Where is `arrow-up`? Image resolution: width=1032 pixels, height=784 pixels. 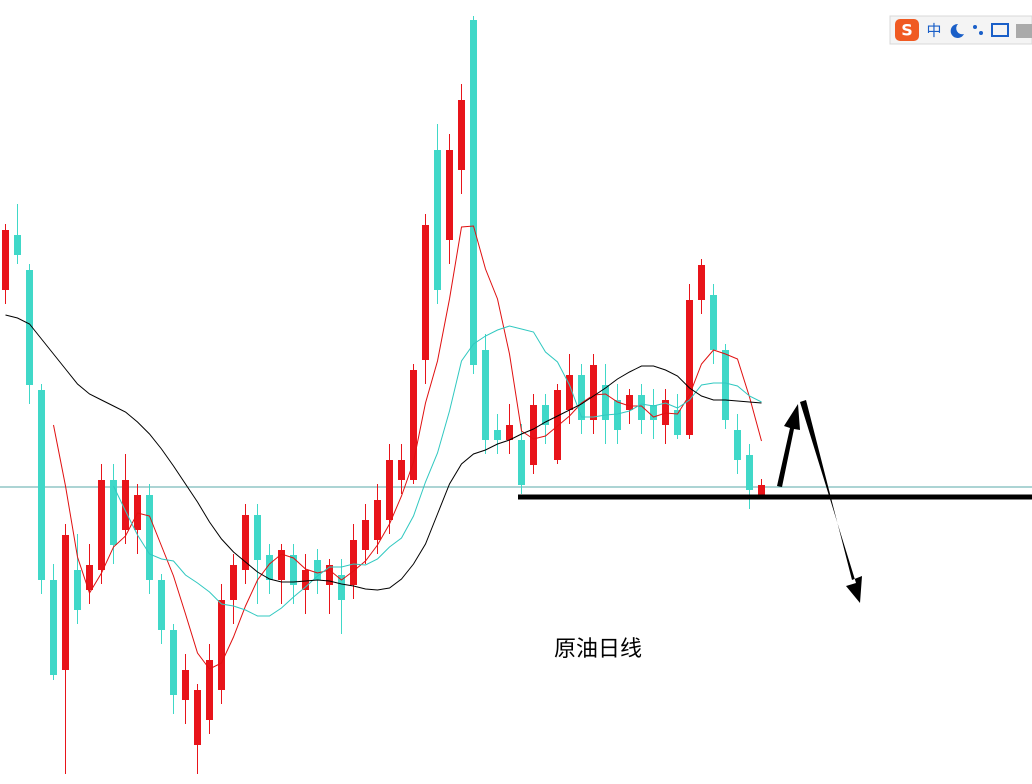 arrow-up is located at coordinates (788, 445).